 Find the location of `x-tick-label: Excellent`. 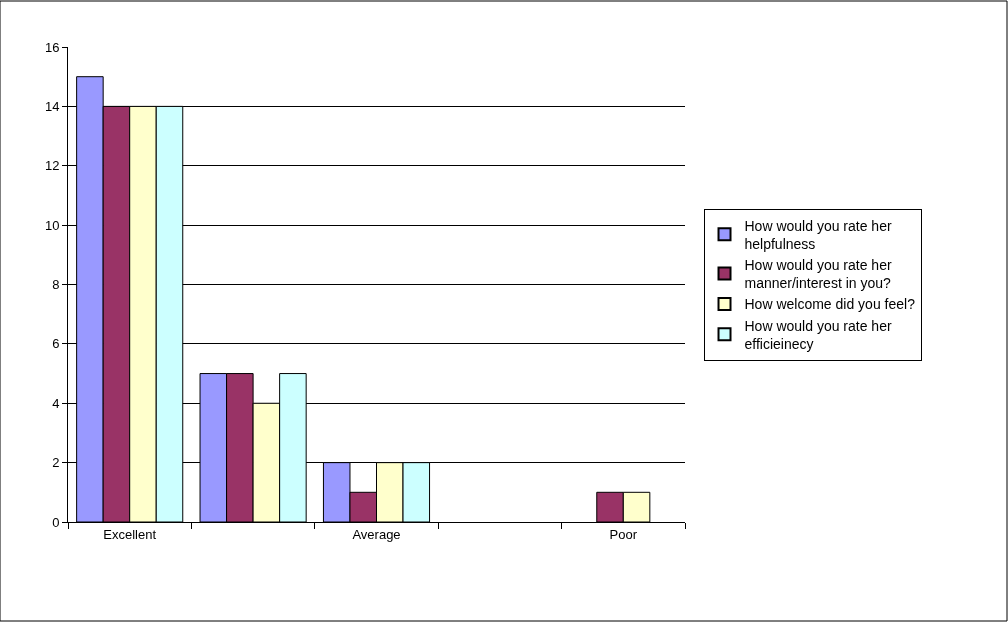

x-tick-label: Excellent is located at coordinates (130, 534).